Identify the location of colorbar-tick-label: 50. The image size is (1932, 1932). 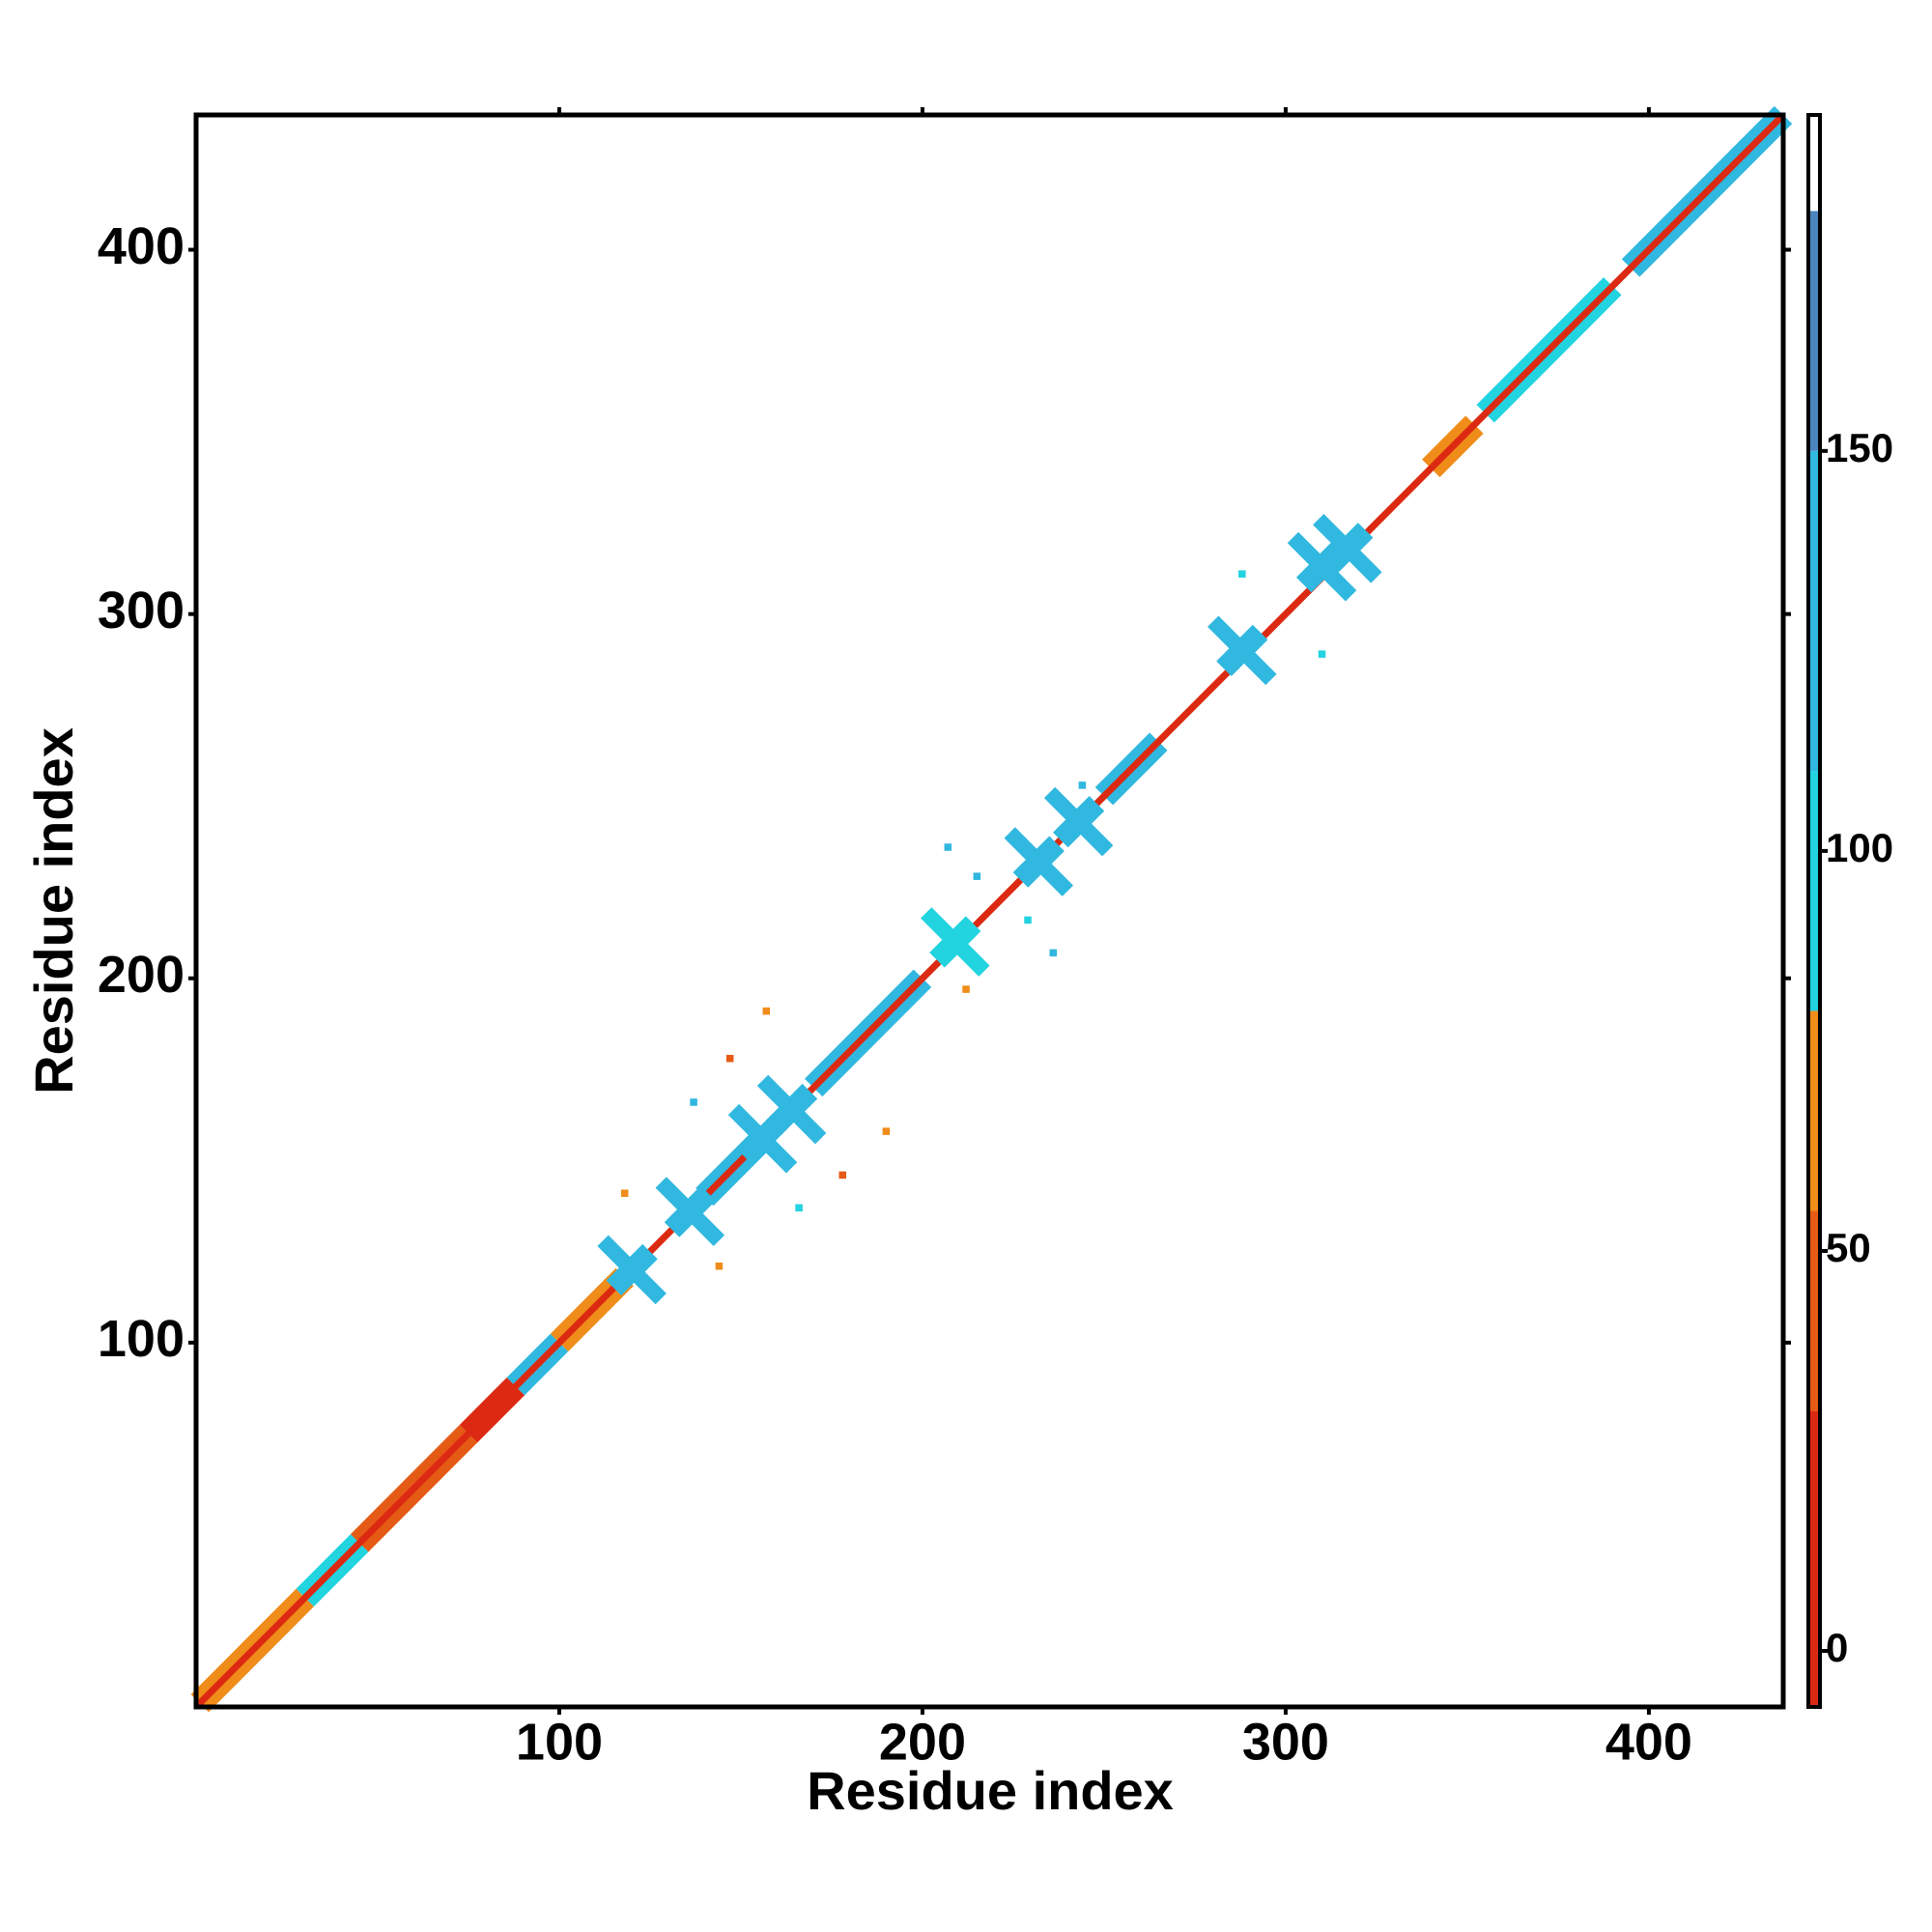
(1848, 1247).